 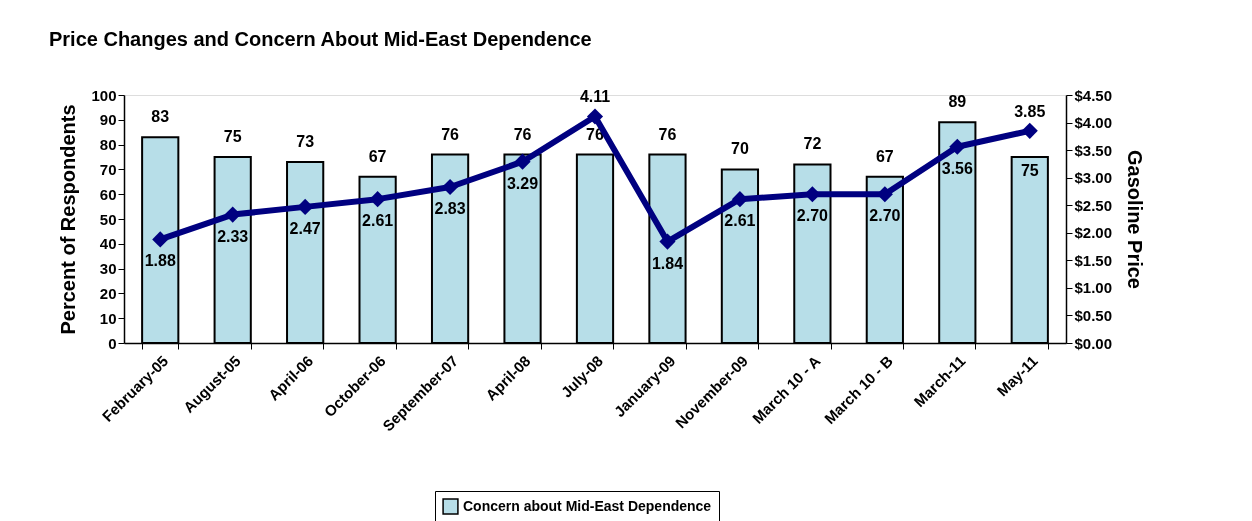 I want to click on data-label: 2.83, so click(x=450, y=209).